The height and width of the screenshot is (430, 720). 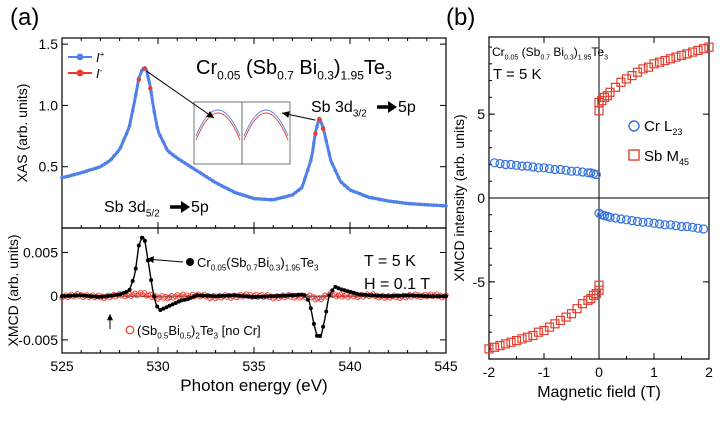 I want to click on legend-label-cr-l23-part: Cr L, so click(x=658, y=126).